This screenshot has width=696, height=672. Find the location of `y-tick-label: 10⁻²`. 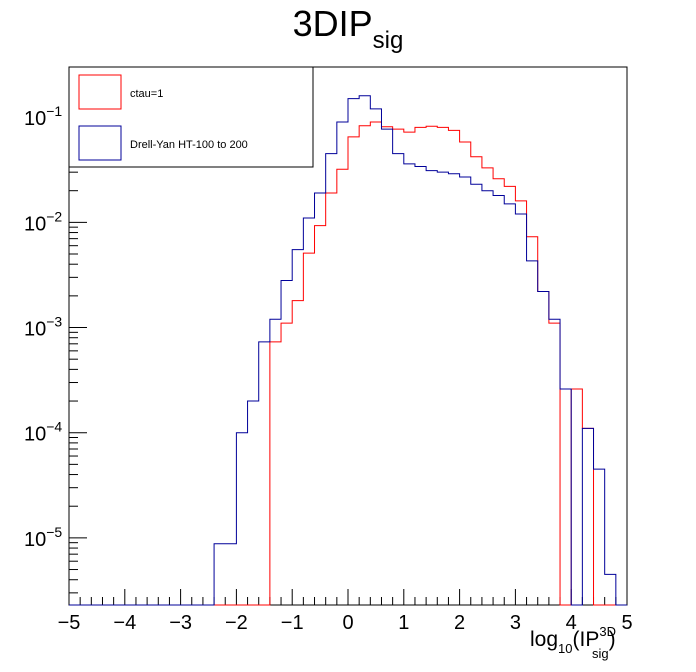

y-tick-label: 10⁻² is located at coordinates (43, 221).